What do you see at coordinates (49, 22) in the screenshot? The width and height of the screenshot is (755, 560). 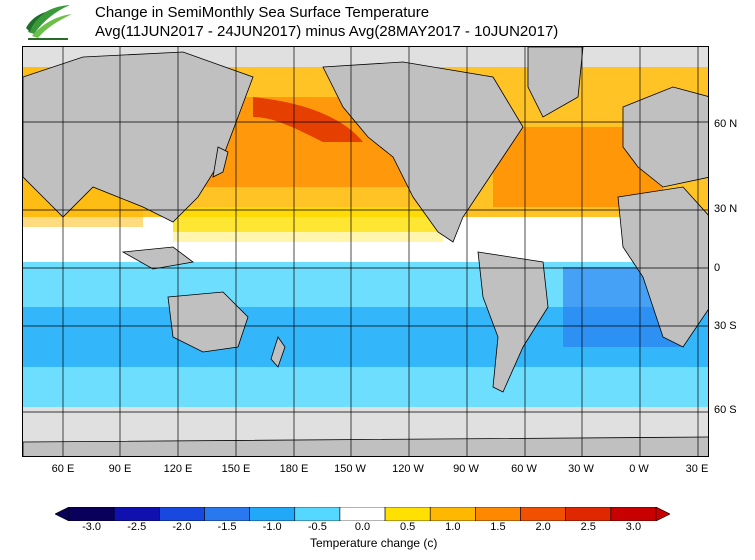 I see `agency-logo-icon` at bounding box center [49, 22].